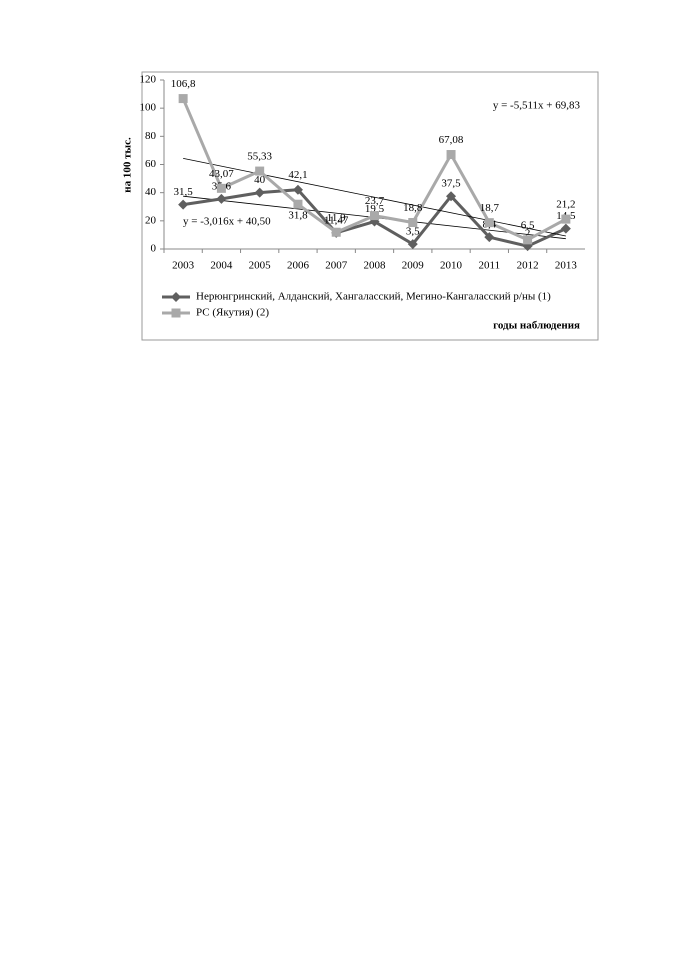 The width and height of the screenshot is (678, 960). I want to click on data-label: 18,8, so click(413, 208).